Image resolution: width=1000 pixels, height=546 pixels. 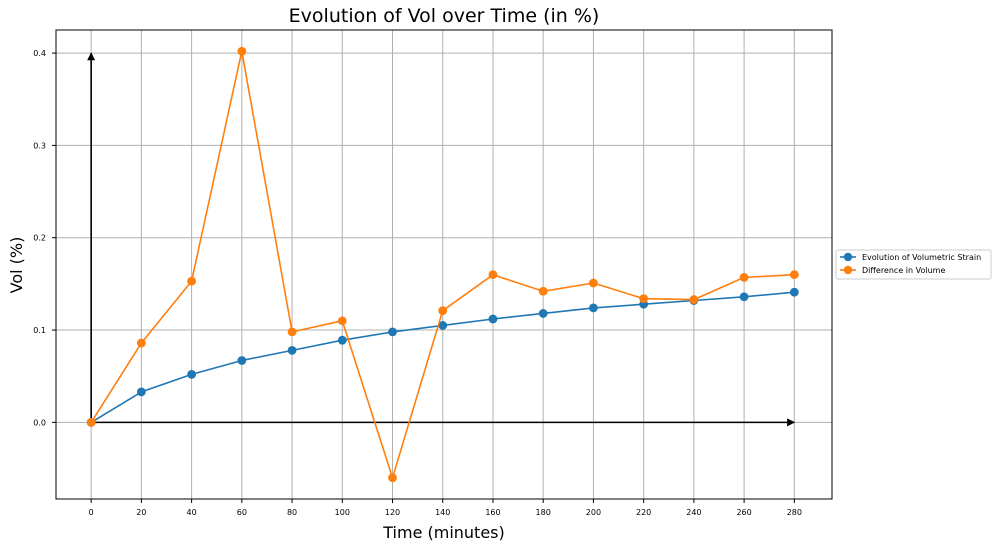 I want to click on x-axis-label: Time (minutes), so click(x=443, y=532).